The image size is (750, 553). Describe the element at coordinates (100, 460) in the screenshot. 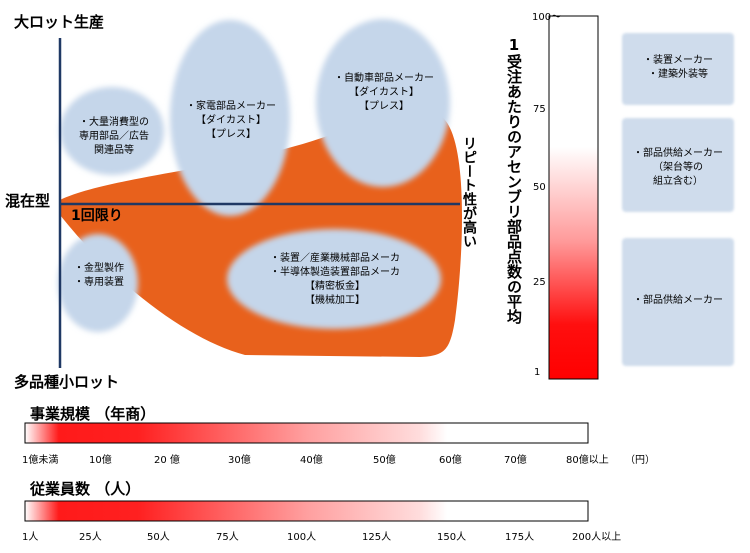

I see `revenue-tick-1: 10億` at that location.